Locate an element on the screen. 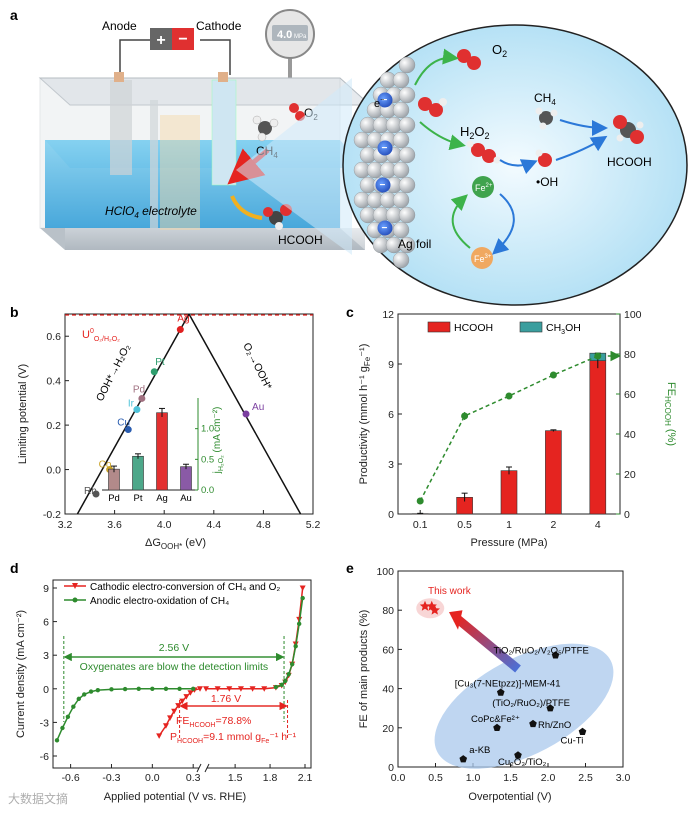 The height and width of the screenshot is (815, 689). y-tick-label-c-right: 60 is located at coordinates (630, 395).